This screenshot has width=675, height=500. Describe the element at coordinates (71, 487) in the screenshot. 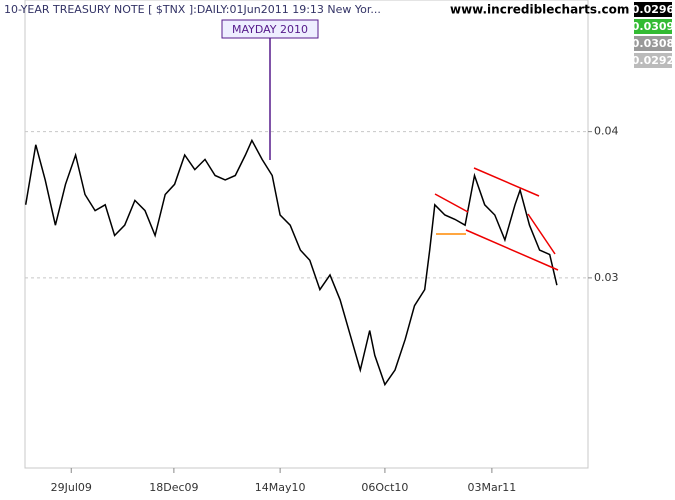

I see `x-tick-label: 29Jul09` at that location.